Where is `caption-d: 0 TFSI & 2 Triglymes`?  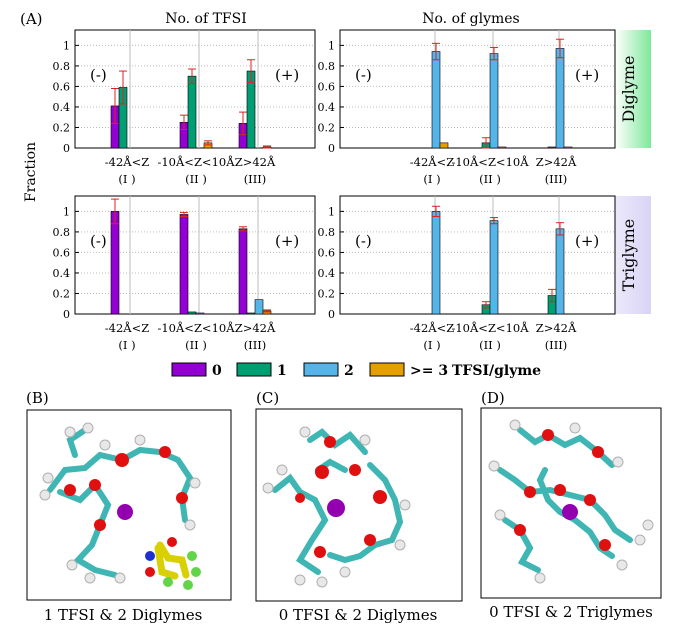 caption-d: 0 TFSI & 2 Triglymes is located at coordinates (571, 612).